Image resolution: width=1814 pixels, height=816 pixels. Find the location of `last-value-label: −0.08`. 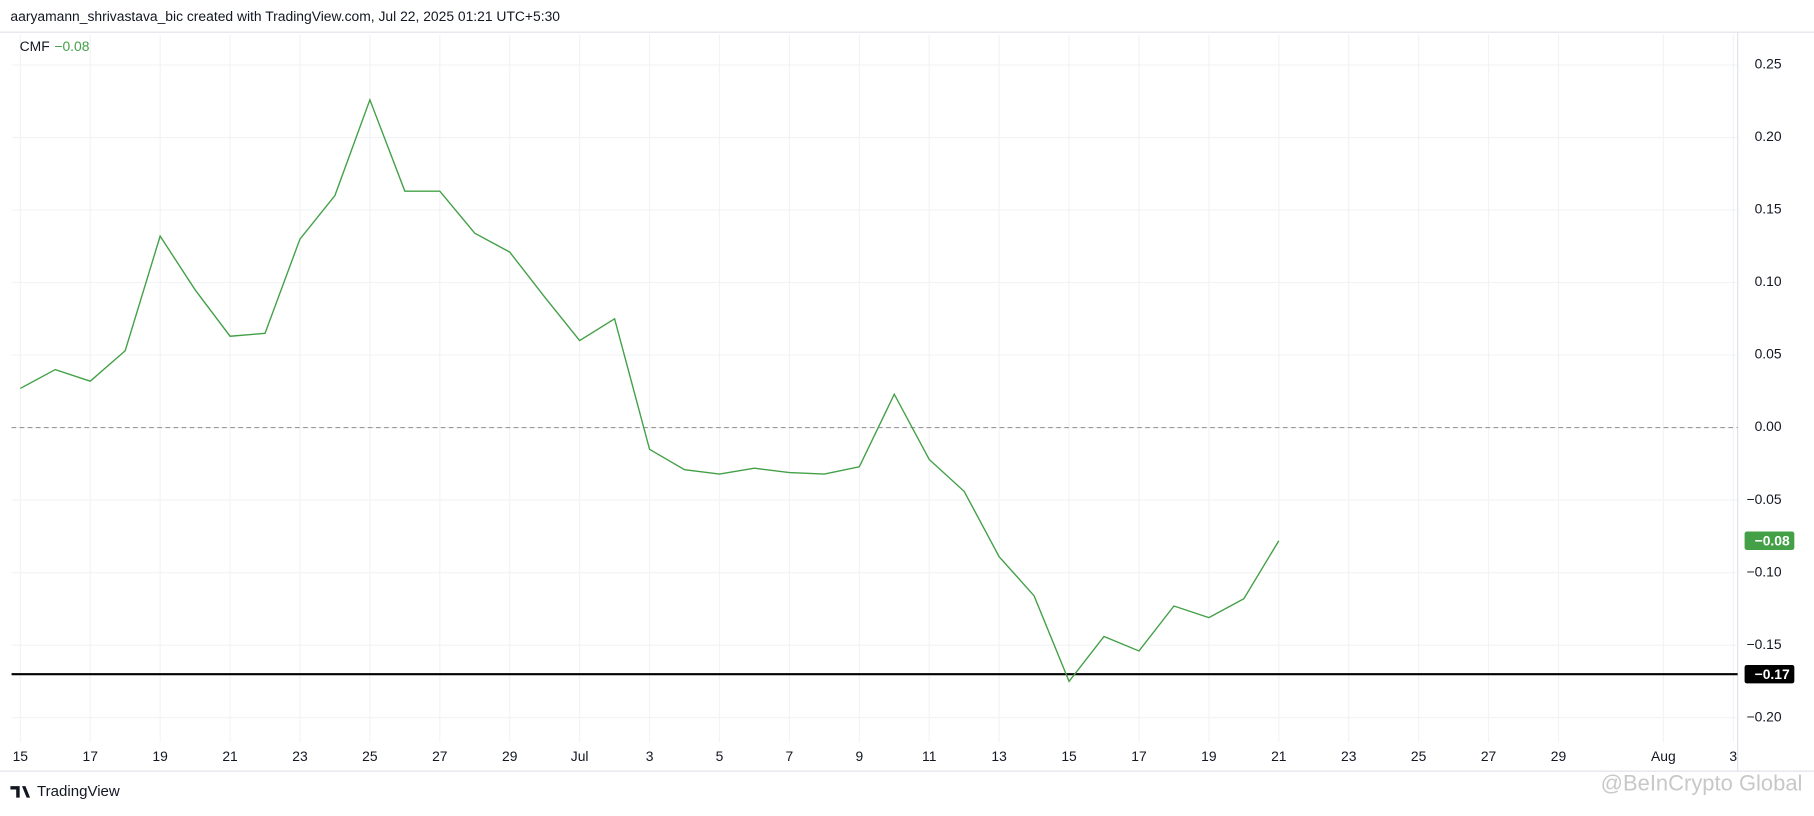

last-value-label: −0.08 is located at coordinates (1772, 541).